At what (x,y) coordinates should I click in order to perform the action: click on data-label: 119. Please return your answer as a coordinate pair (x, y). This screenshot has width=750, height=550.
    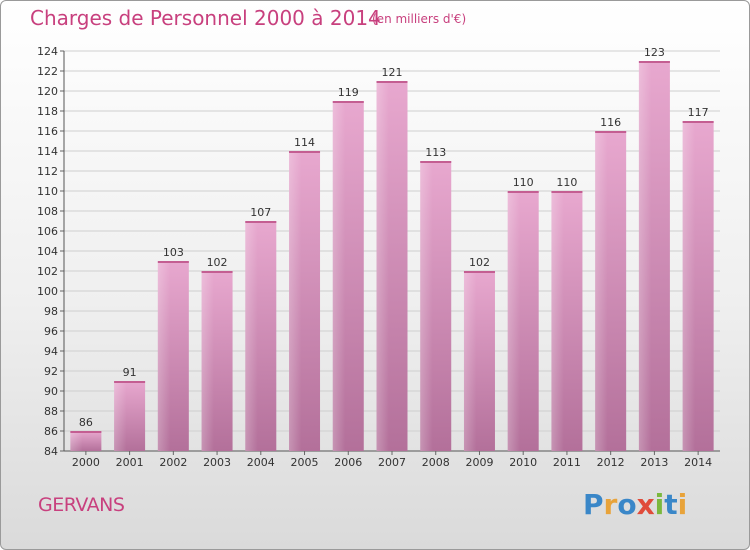
    Looking at the image, I should click on (348, 92).